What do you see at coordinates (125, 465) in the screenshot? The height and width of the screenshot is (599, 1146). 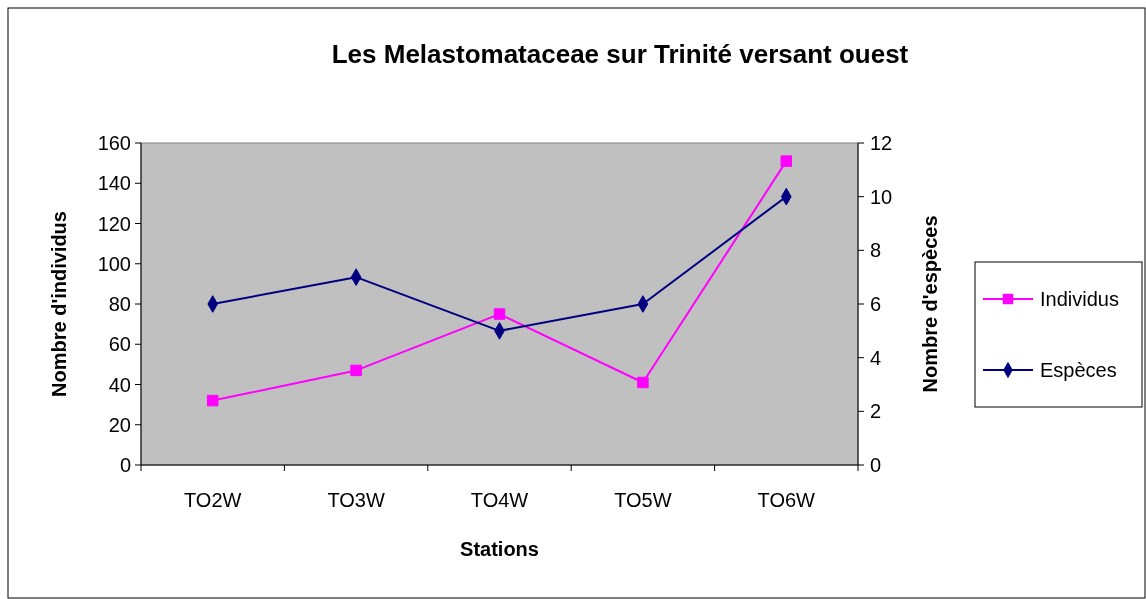 I see `y-tick-label: 0` at bounding box center [125, 465].